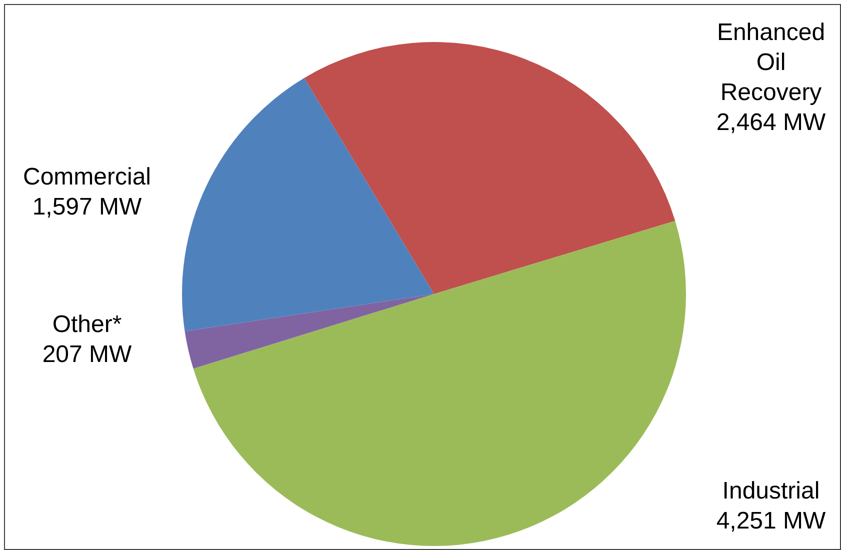  I want to click on data-label: 207 MW, so click(87, 354).